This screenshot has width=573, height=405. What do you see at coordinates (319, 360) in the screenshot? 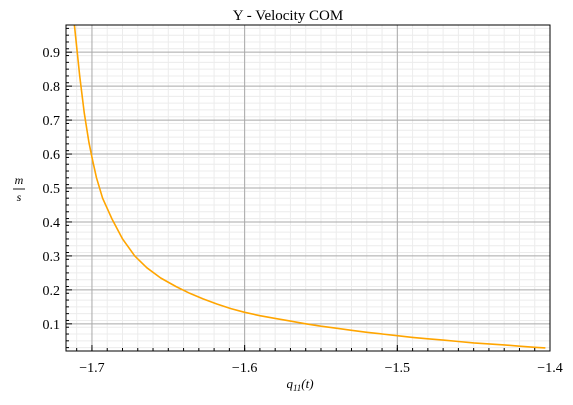
I see `x-axis-ticks: −1.7 −1.6 −1.5 −1.4` at bounding box center [319, 360].